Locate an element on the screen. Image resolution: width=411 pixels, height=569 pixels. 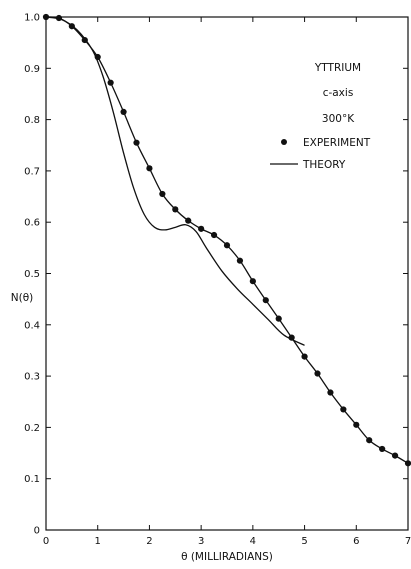
x-tick-label: 2 is located at coordinates (149, 541).